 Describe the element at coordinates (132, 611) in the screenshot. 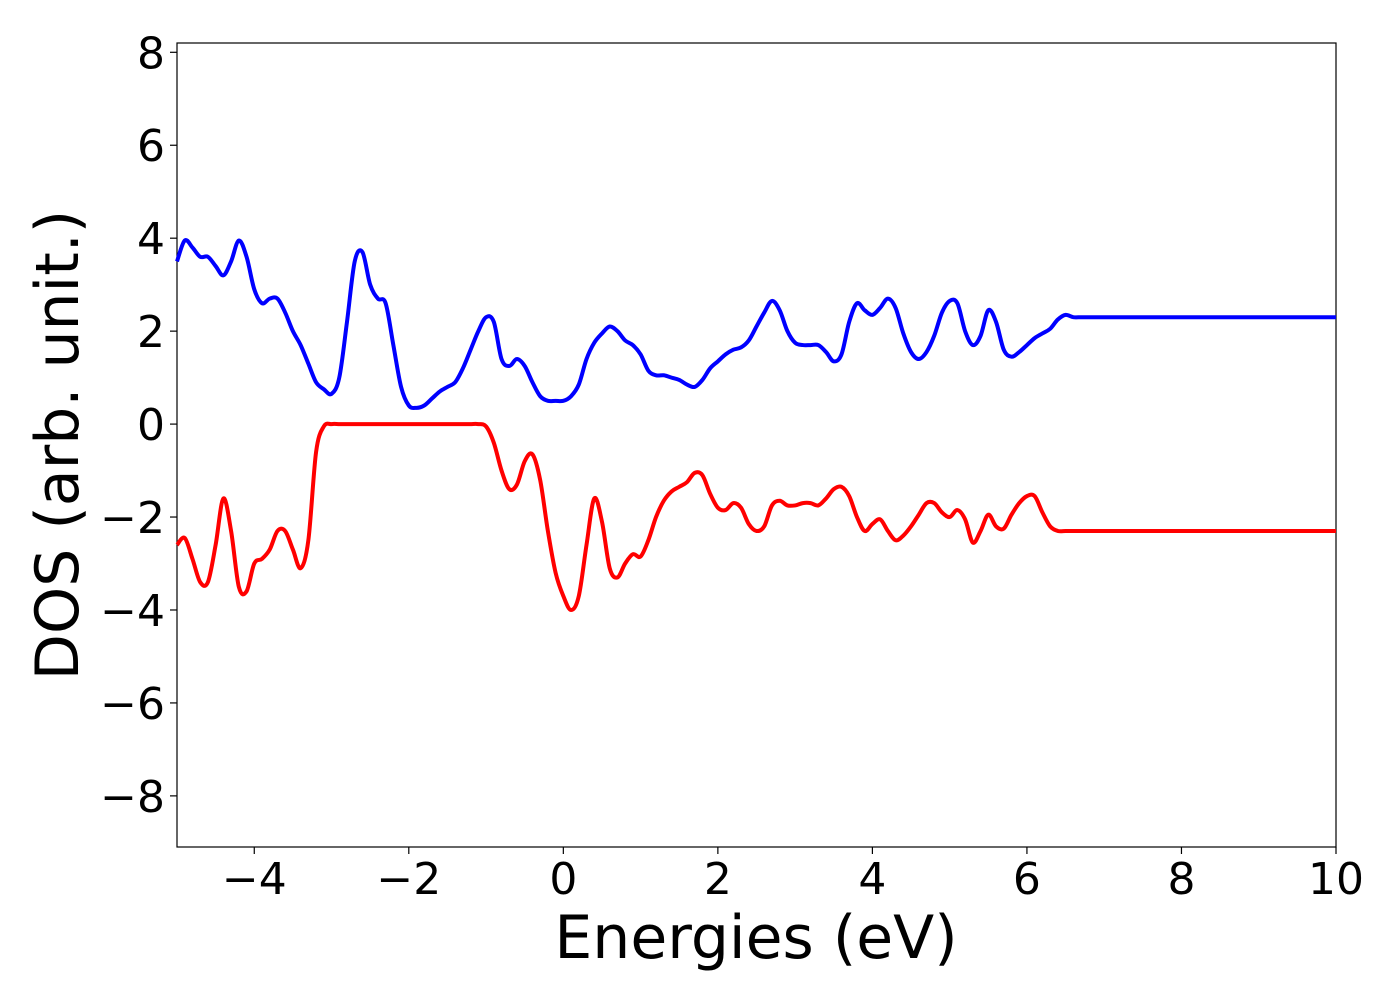

I see `y-tick-label: −4` at that location.